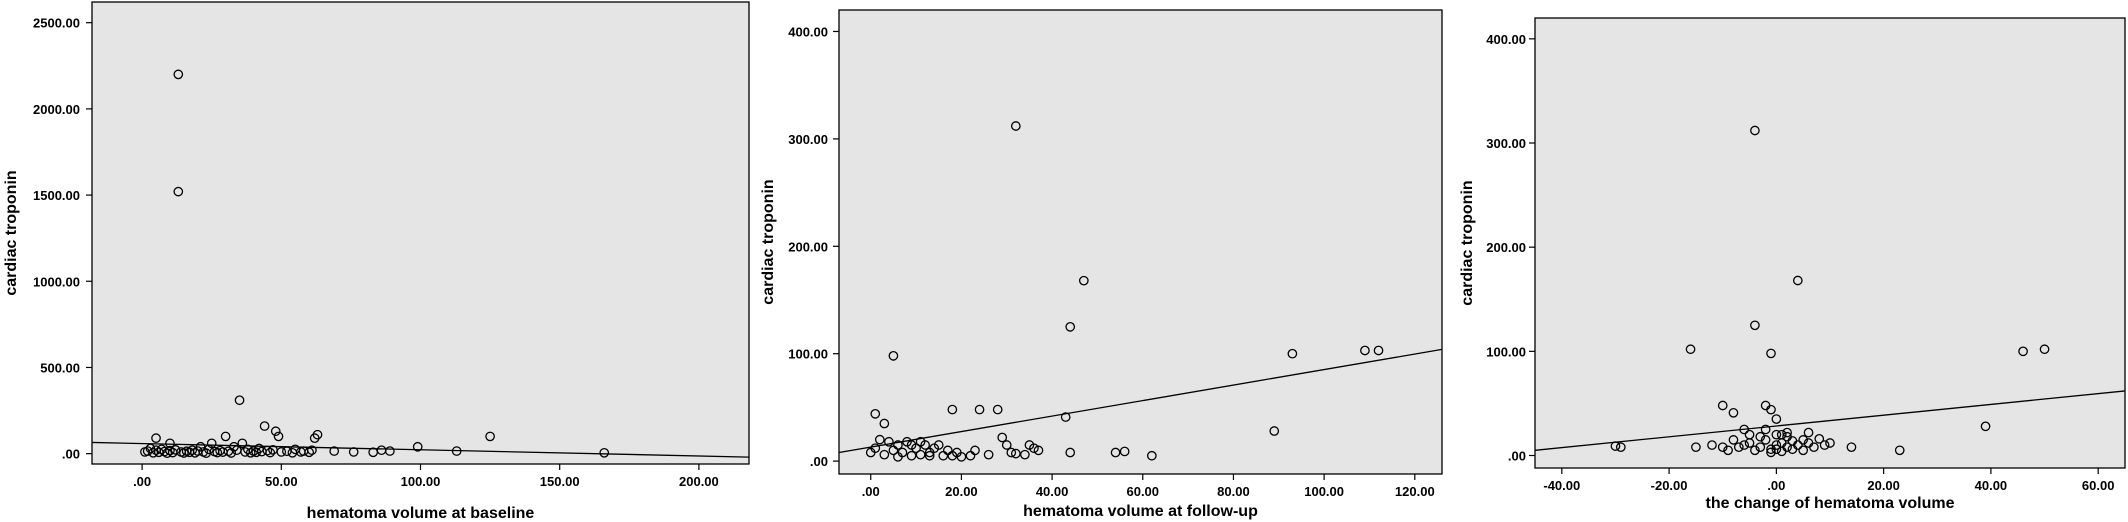 Image resolution: width=2128 pixels, height=522 pixels. Describe the element at coordinates (1506, 39) in the screenshot. I see `y-tick-label: 400.00` at that location.